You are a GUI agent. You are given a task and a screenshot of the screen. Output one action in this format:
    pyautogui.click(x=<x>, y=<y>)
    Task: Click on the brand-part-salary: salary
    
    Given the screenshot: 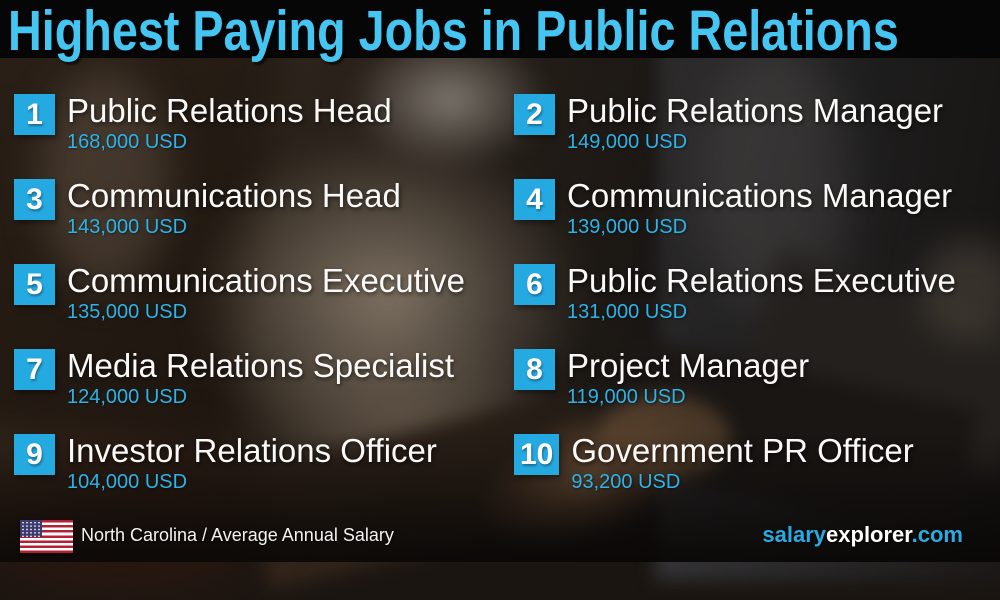 What is the action you would take?
    pyautogui.click(x=794, y=534)
    